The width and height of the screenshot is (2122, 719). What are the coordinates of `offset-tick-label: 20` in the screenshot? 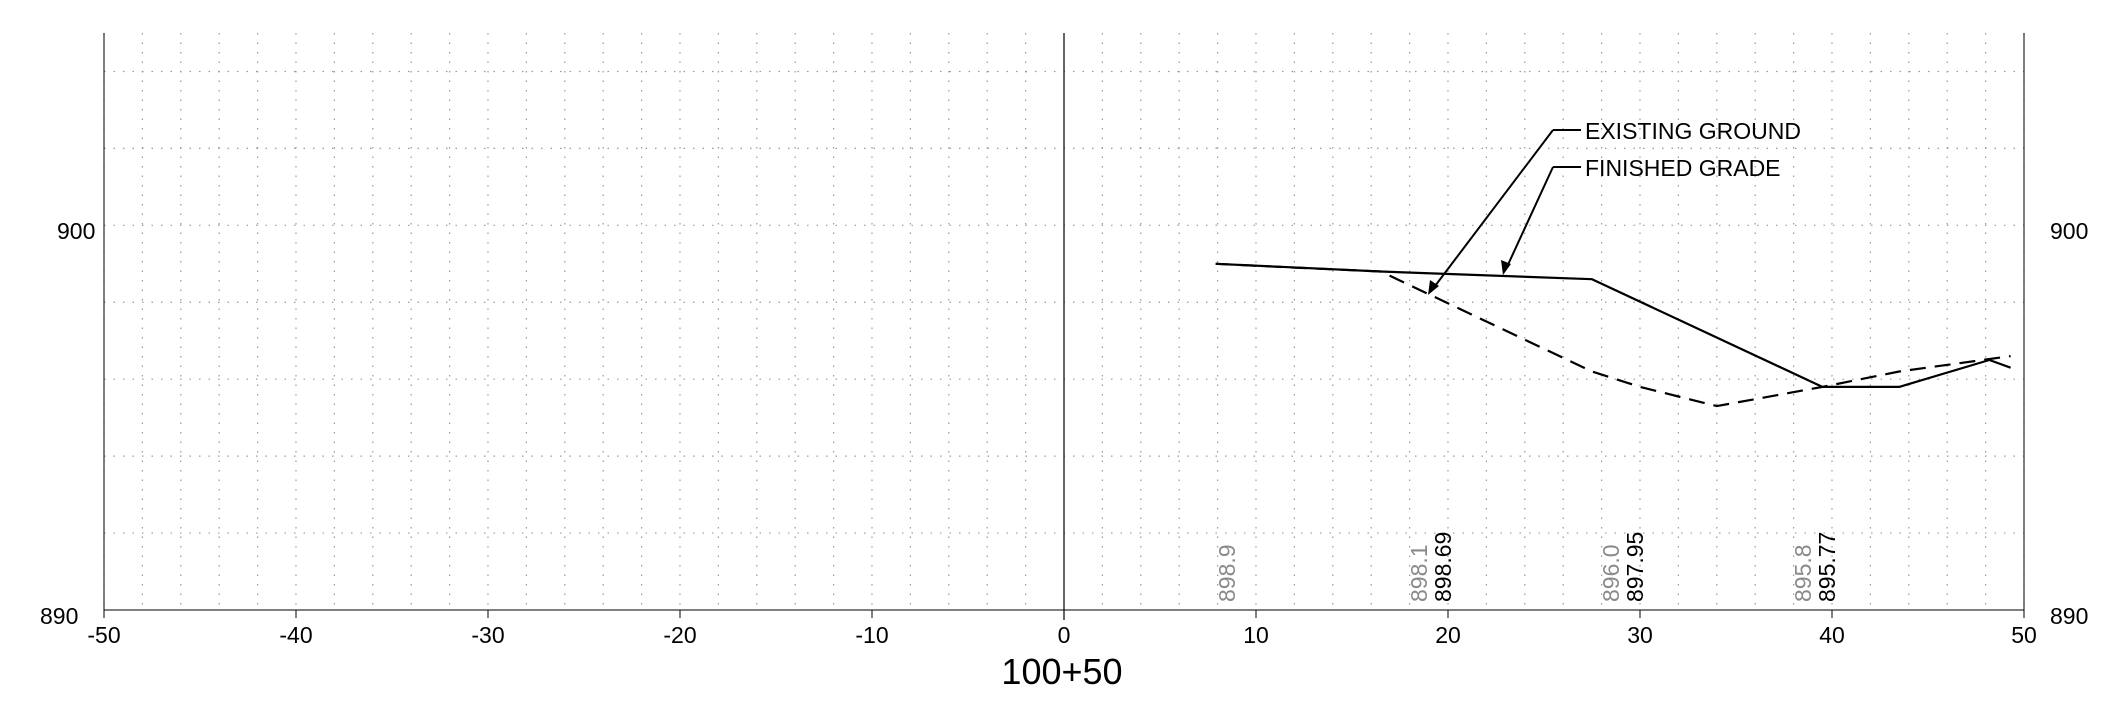 It's located at (1448, 635).